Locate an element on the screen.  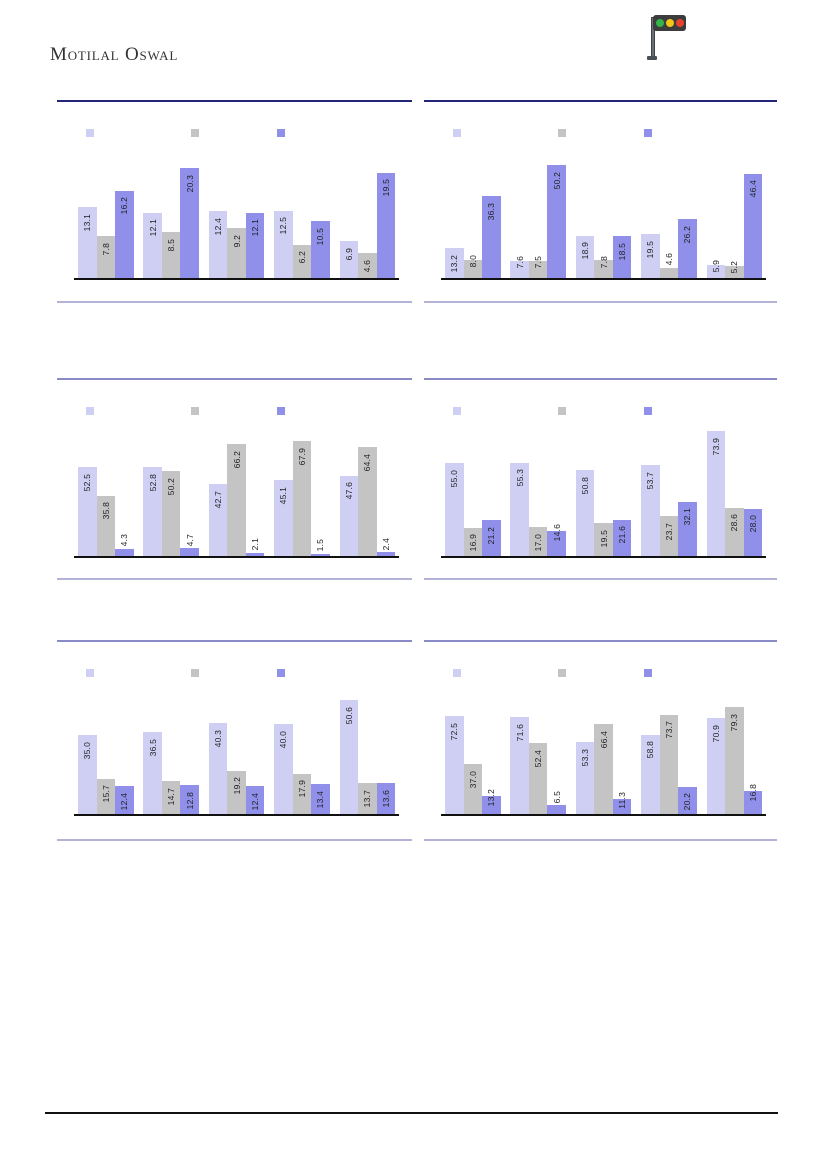
yellow-light-dot is located at coordinates (669, 23).